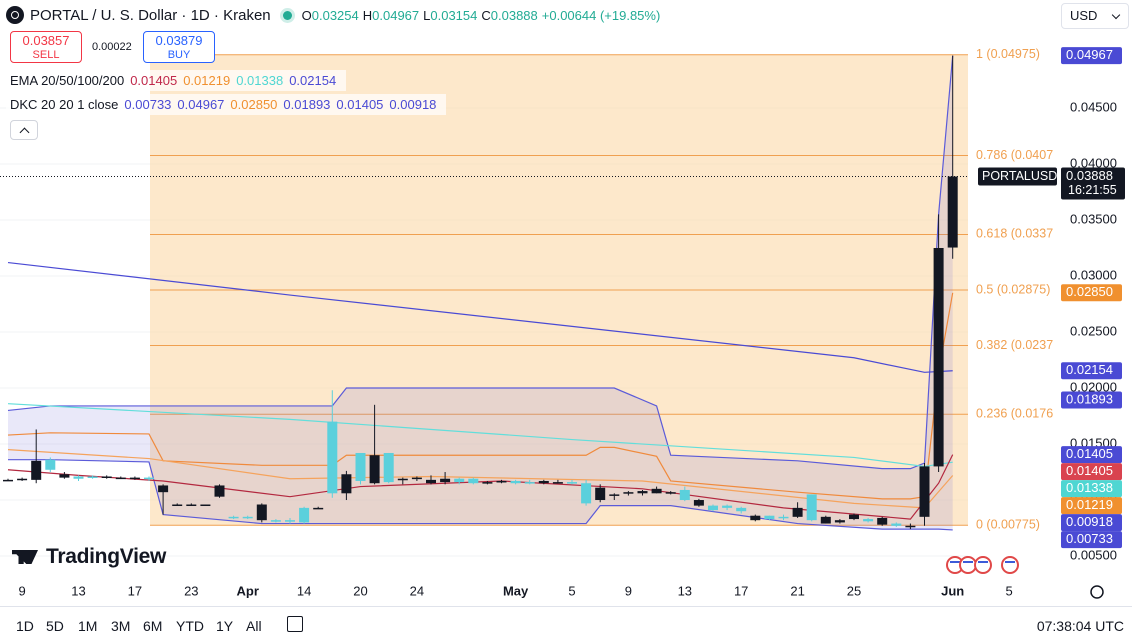 Image resolution: width=1132 pixels, height=644 pixels. I want to click on price-tag-label: 0.01219, so click(1089, 504).